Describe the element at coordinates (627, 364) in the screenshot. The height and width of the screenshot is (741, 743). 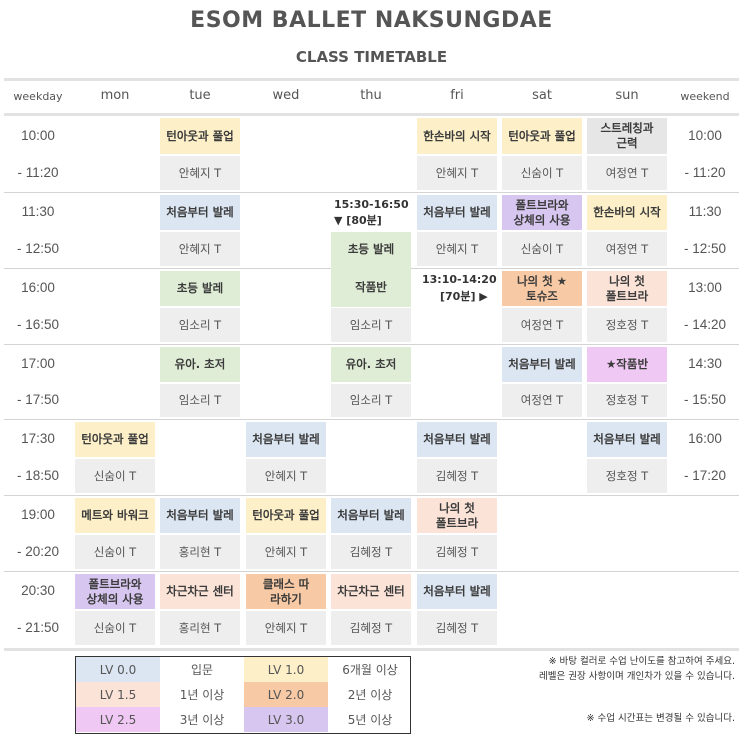
I see `class-name: ★작품반` at that location.